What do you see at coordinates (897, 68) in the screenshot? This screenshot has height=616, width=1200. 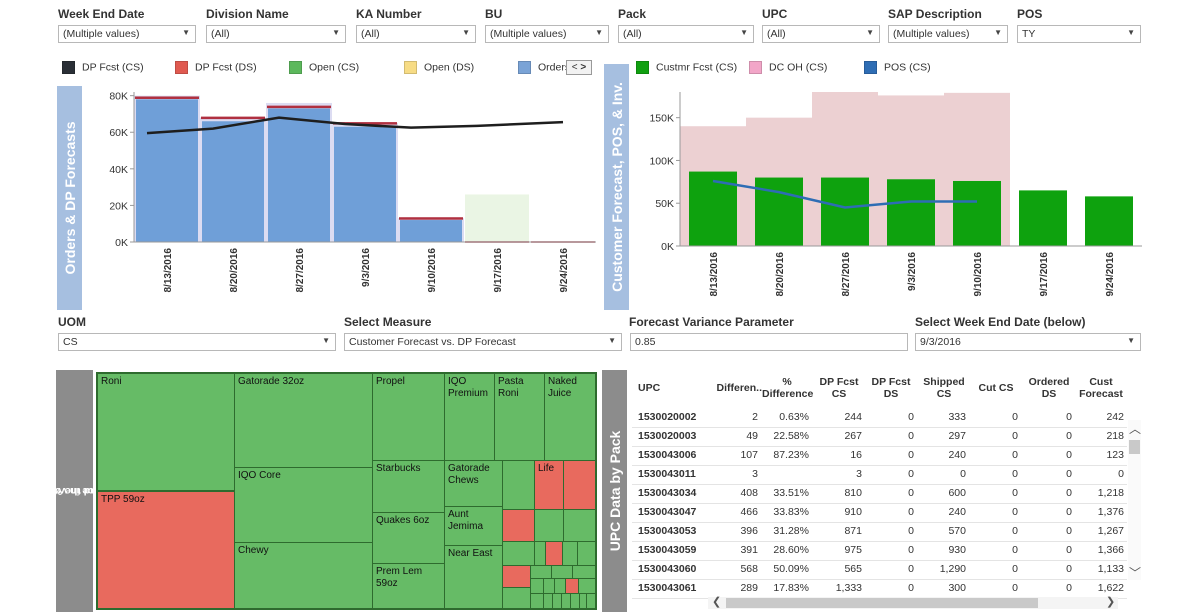 I see `legend-item-pos: POS (CS)` at bounding box center [897, 68].